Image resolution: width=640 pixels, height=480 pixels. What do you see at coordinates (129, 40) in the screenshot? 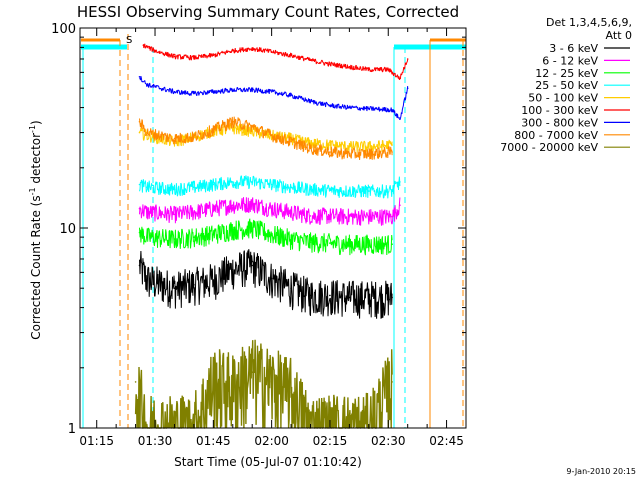
I see `saa-label: S` at bounding box center [129, 40].